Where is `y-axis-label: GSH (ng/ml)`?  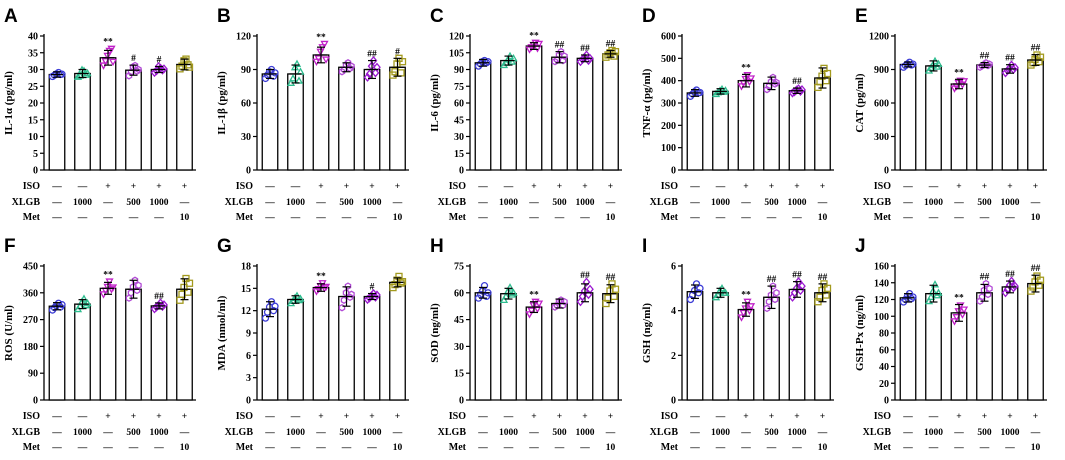
y-axis-label: GSH (ng/ml) is located at coordinates (647, 333).